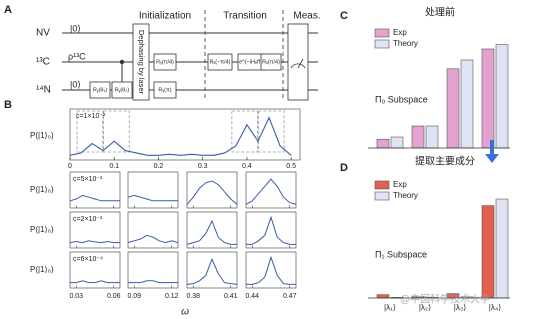 The height and width of the screenshot is (319, 554). What do you see at coordinates (91, 116) in the screenshot?
I see `c-label: c=1×10⁻²` at bounding box center [91, 116].